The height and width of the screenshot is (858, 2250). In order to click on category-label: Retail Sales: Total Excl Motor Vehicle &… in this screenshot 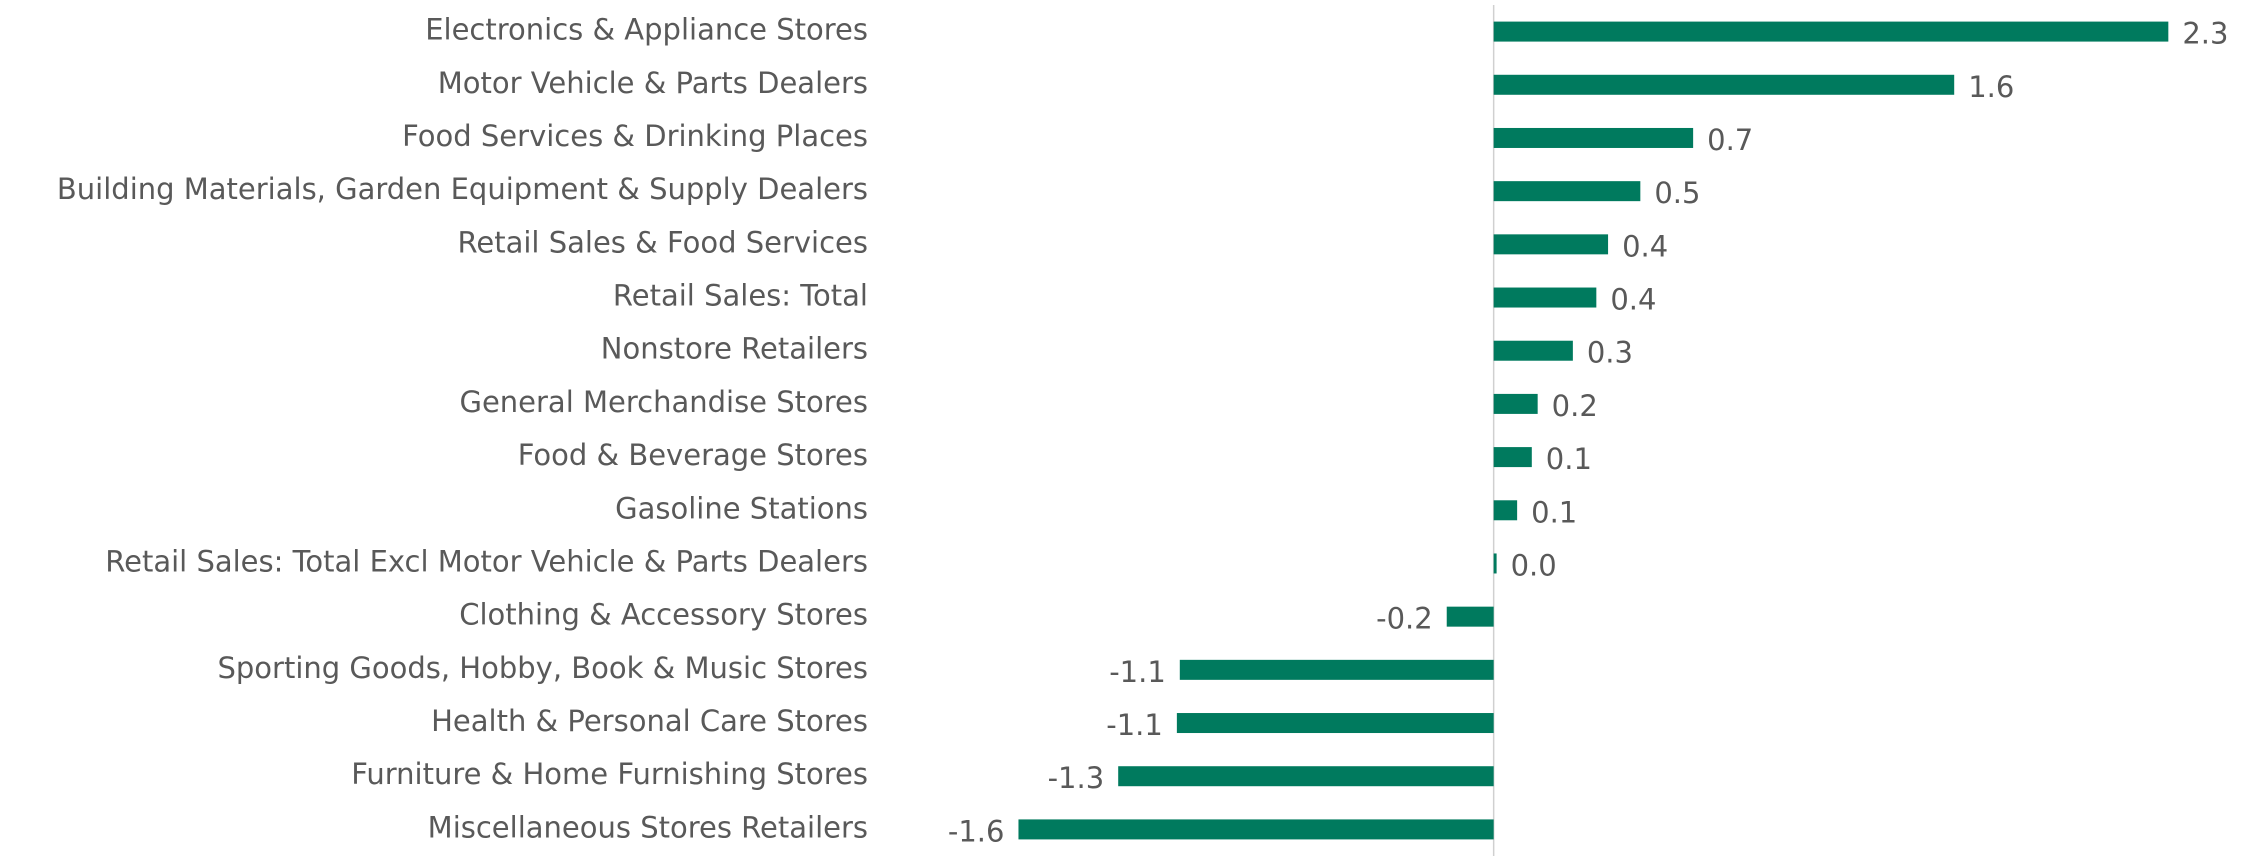, I will do `click(486, 561)`.